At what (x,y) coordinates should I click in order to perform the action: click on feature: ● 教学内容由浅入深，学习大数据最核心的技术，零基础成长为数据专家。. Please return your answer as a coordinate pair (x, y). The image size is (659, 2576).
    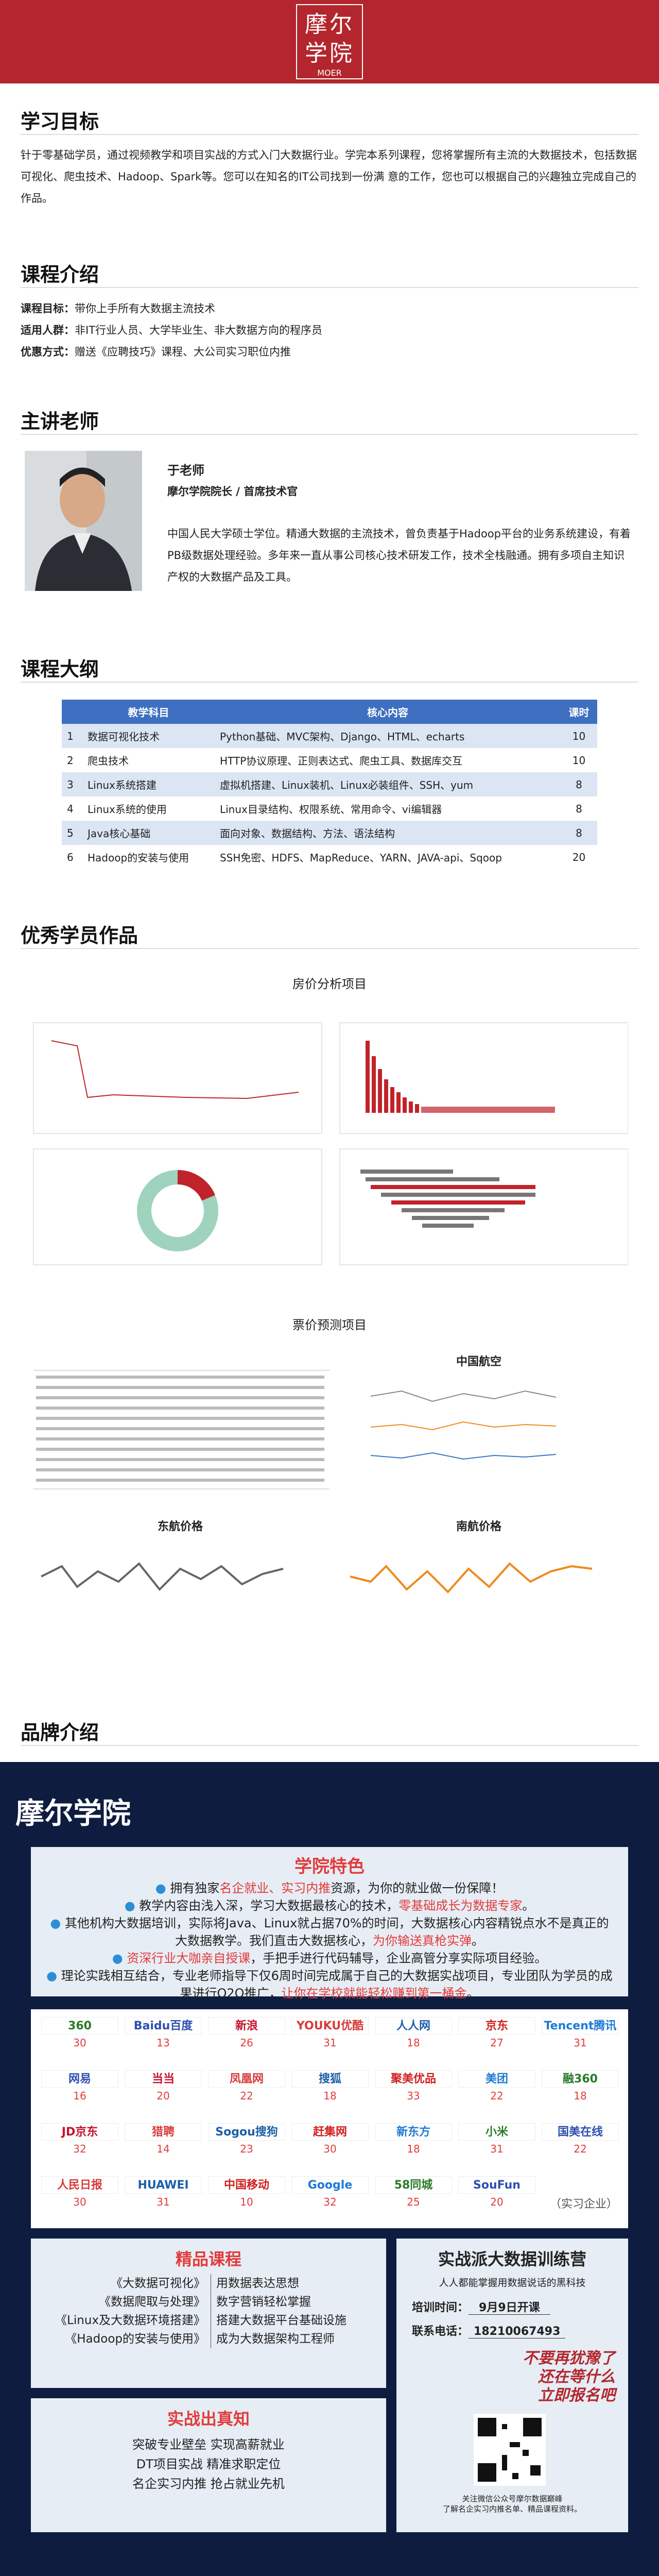
    Looking at the image, I should click on (329, 1906).